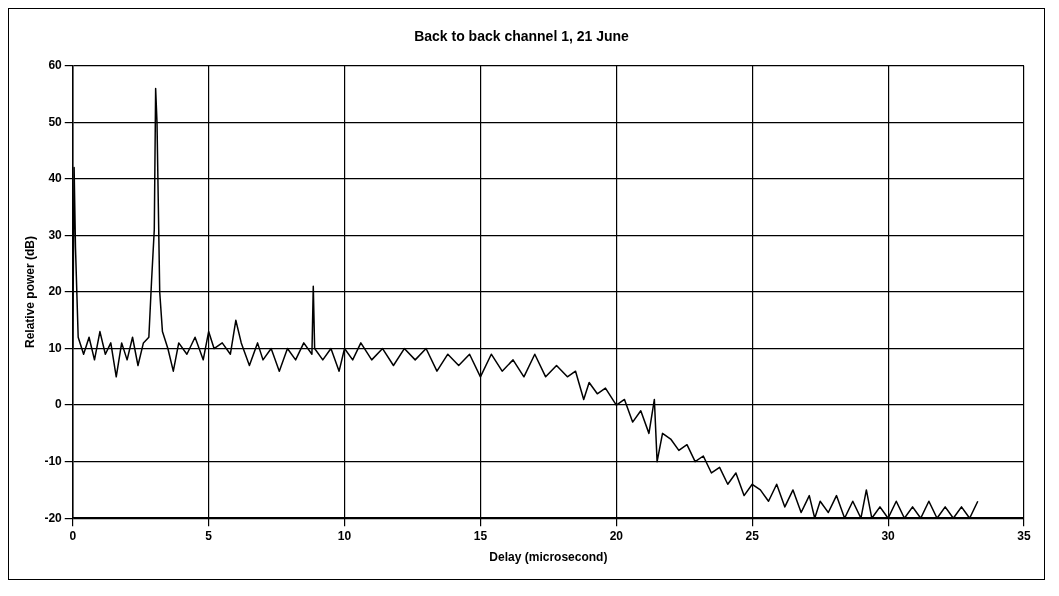 The height and width of the screenshot is (596, 1059). I want to click on x-tick-label: 20, so click(616, 535).